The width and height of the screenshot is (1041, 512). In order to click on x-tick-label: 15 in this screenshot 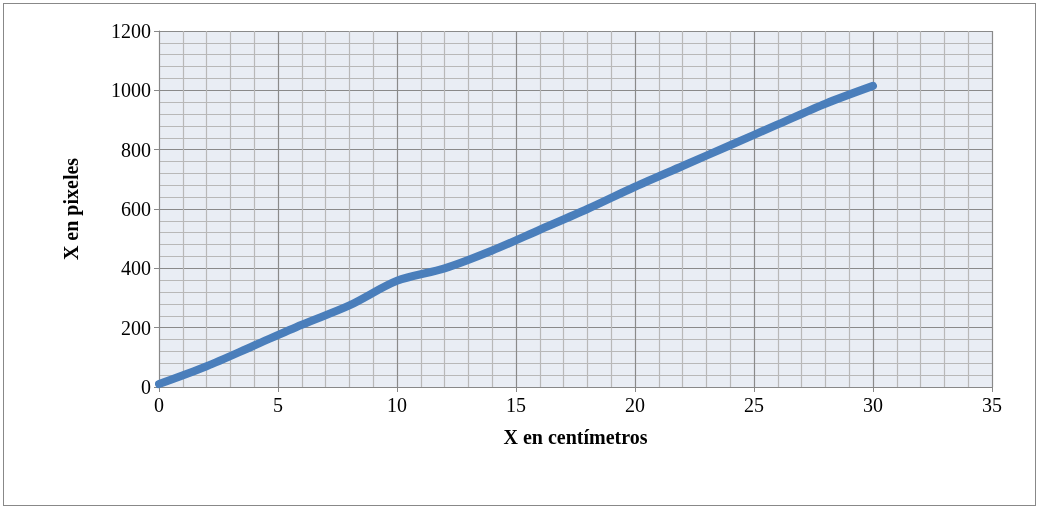, I will do `click(516, 405)`.